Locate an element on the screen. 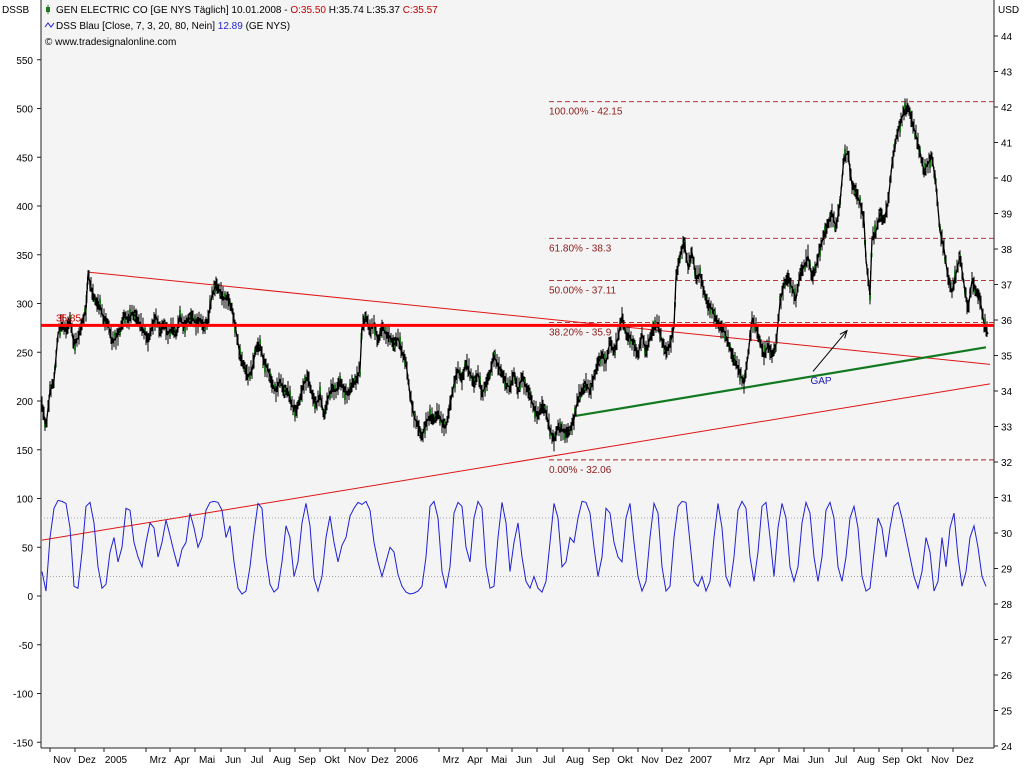 The image size is (1024, 773). left-axis-code: DSSB is located at coordinates (16, 10).